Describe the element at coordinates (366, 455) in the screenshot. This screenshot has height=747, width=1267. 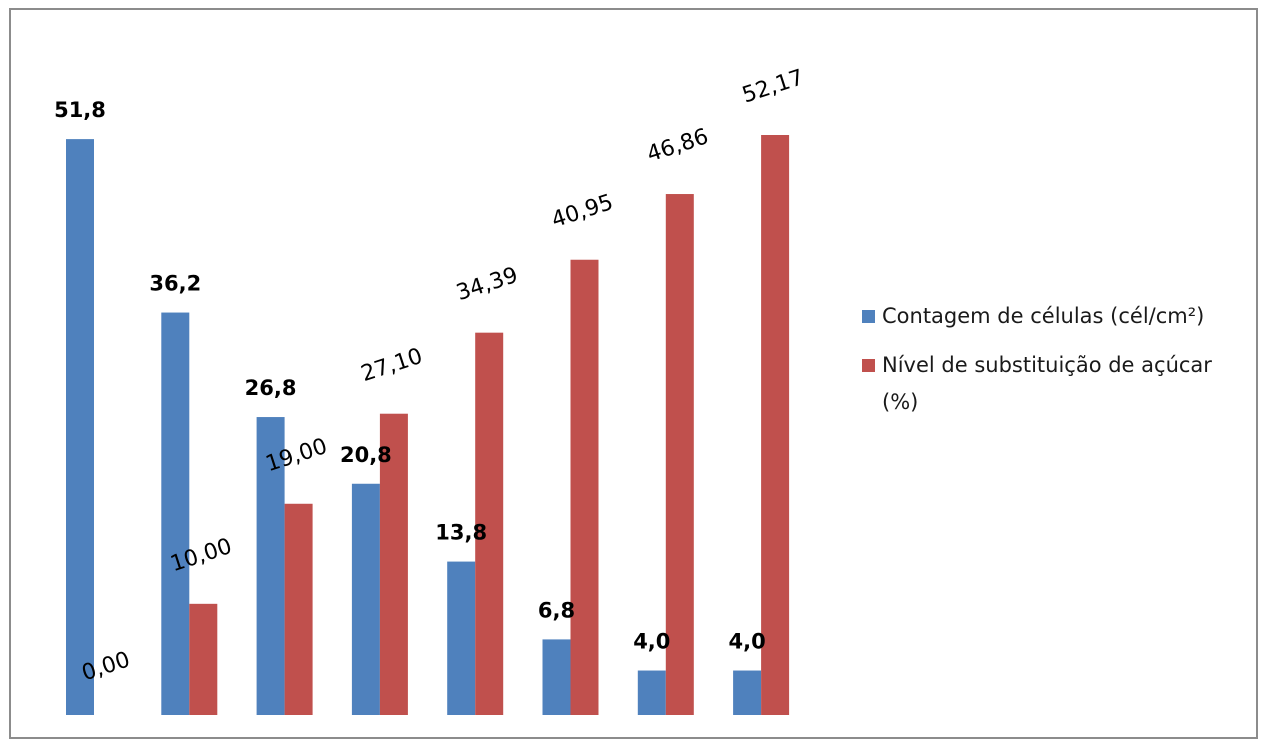
I see `data-label-cell-count-3: 20,8` at that location.